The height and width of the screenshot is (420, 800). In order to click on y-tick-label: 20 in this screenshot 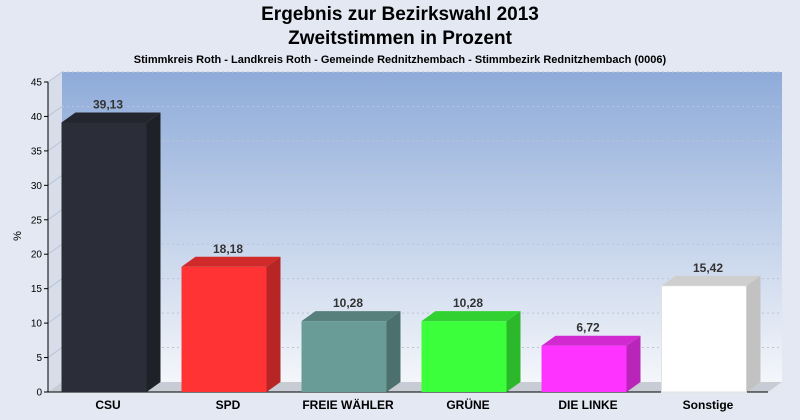, I will do `click(37, 255)`.